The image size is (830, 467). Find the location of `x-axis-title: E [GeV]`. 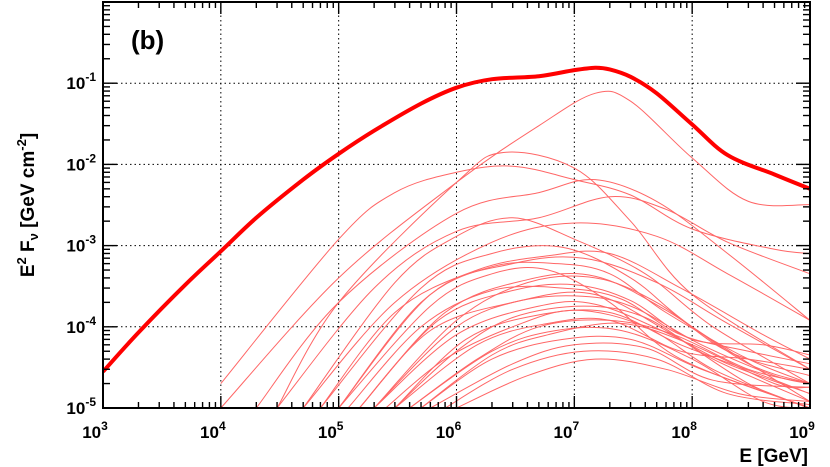

x-axis-title: E [GeV] is located at coordinates (773, 456).